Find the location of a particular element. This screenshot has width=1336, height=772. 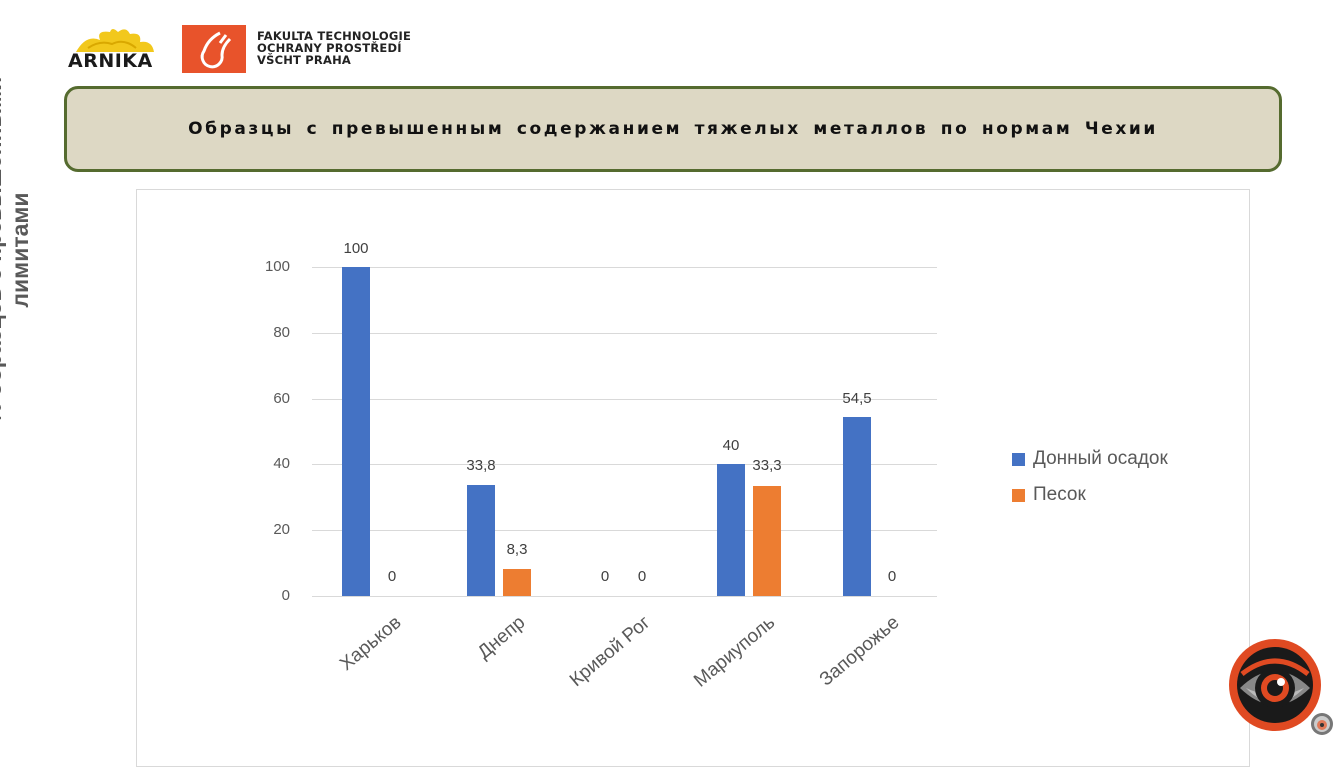

arnika-logo is located at coordinates (113, 49).